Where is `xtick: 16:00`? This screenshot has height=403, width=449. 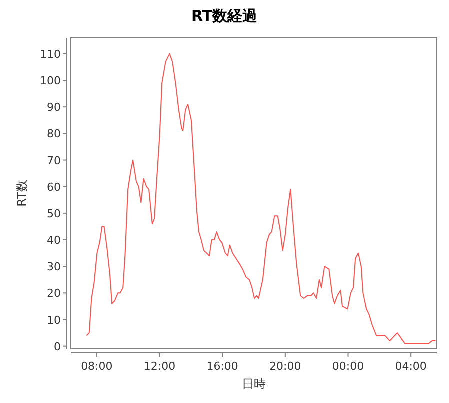
xtick: 16:00 is located at coordinates (222, 366).